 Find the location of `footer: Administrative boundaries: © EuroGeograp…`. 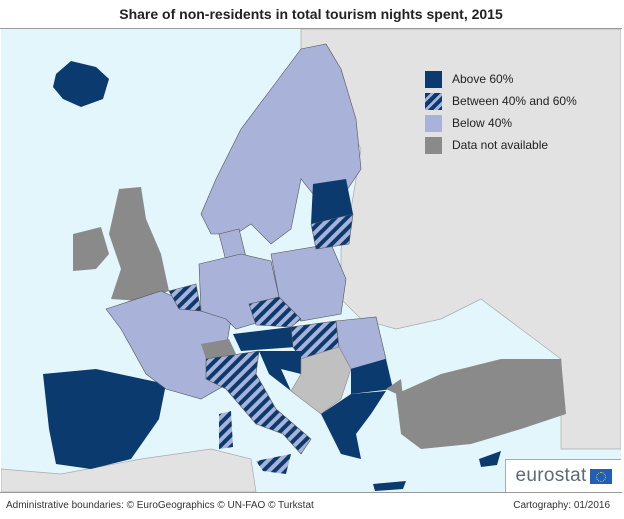

footer: Administrative boundaries: © EuroGeograp… is located at coordinates (311, 505).